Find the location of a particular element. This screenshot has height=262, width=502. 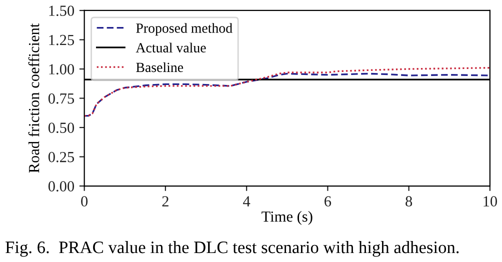

y-tick-label: 0.75 is located at coordinates (61, 98).